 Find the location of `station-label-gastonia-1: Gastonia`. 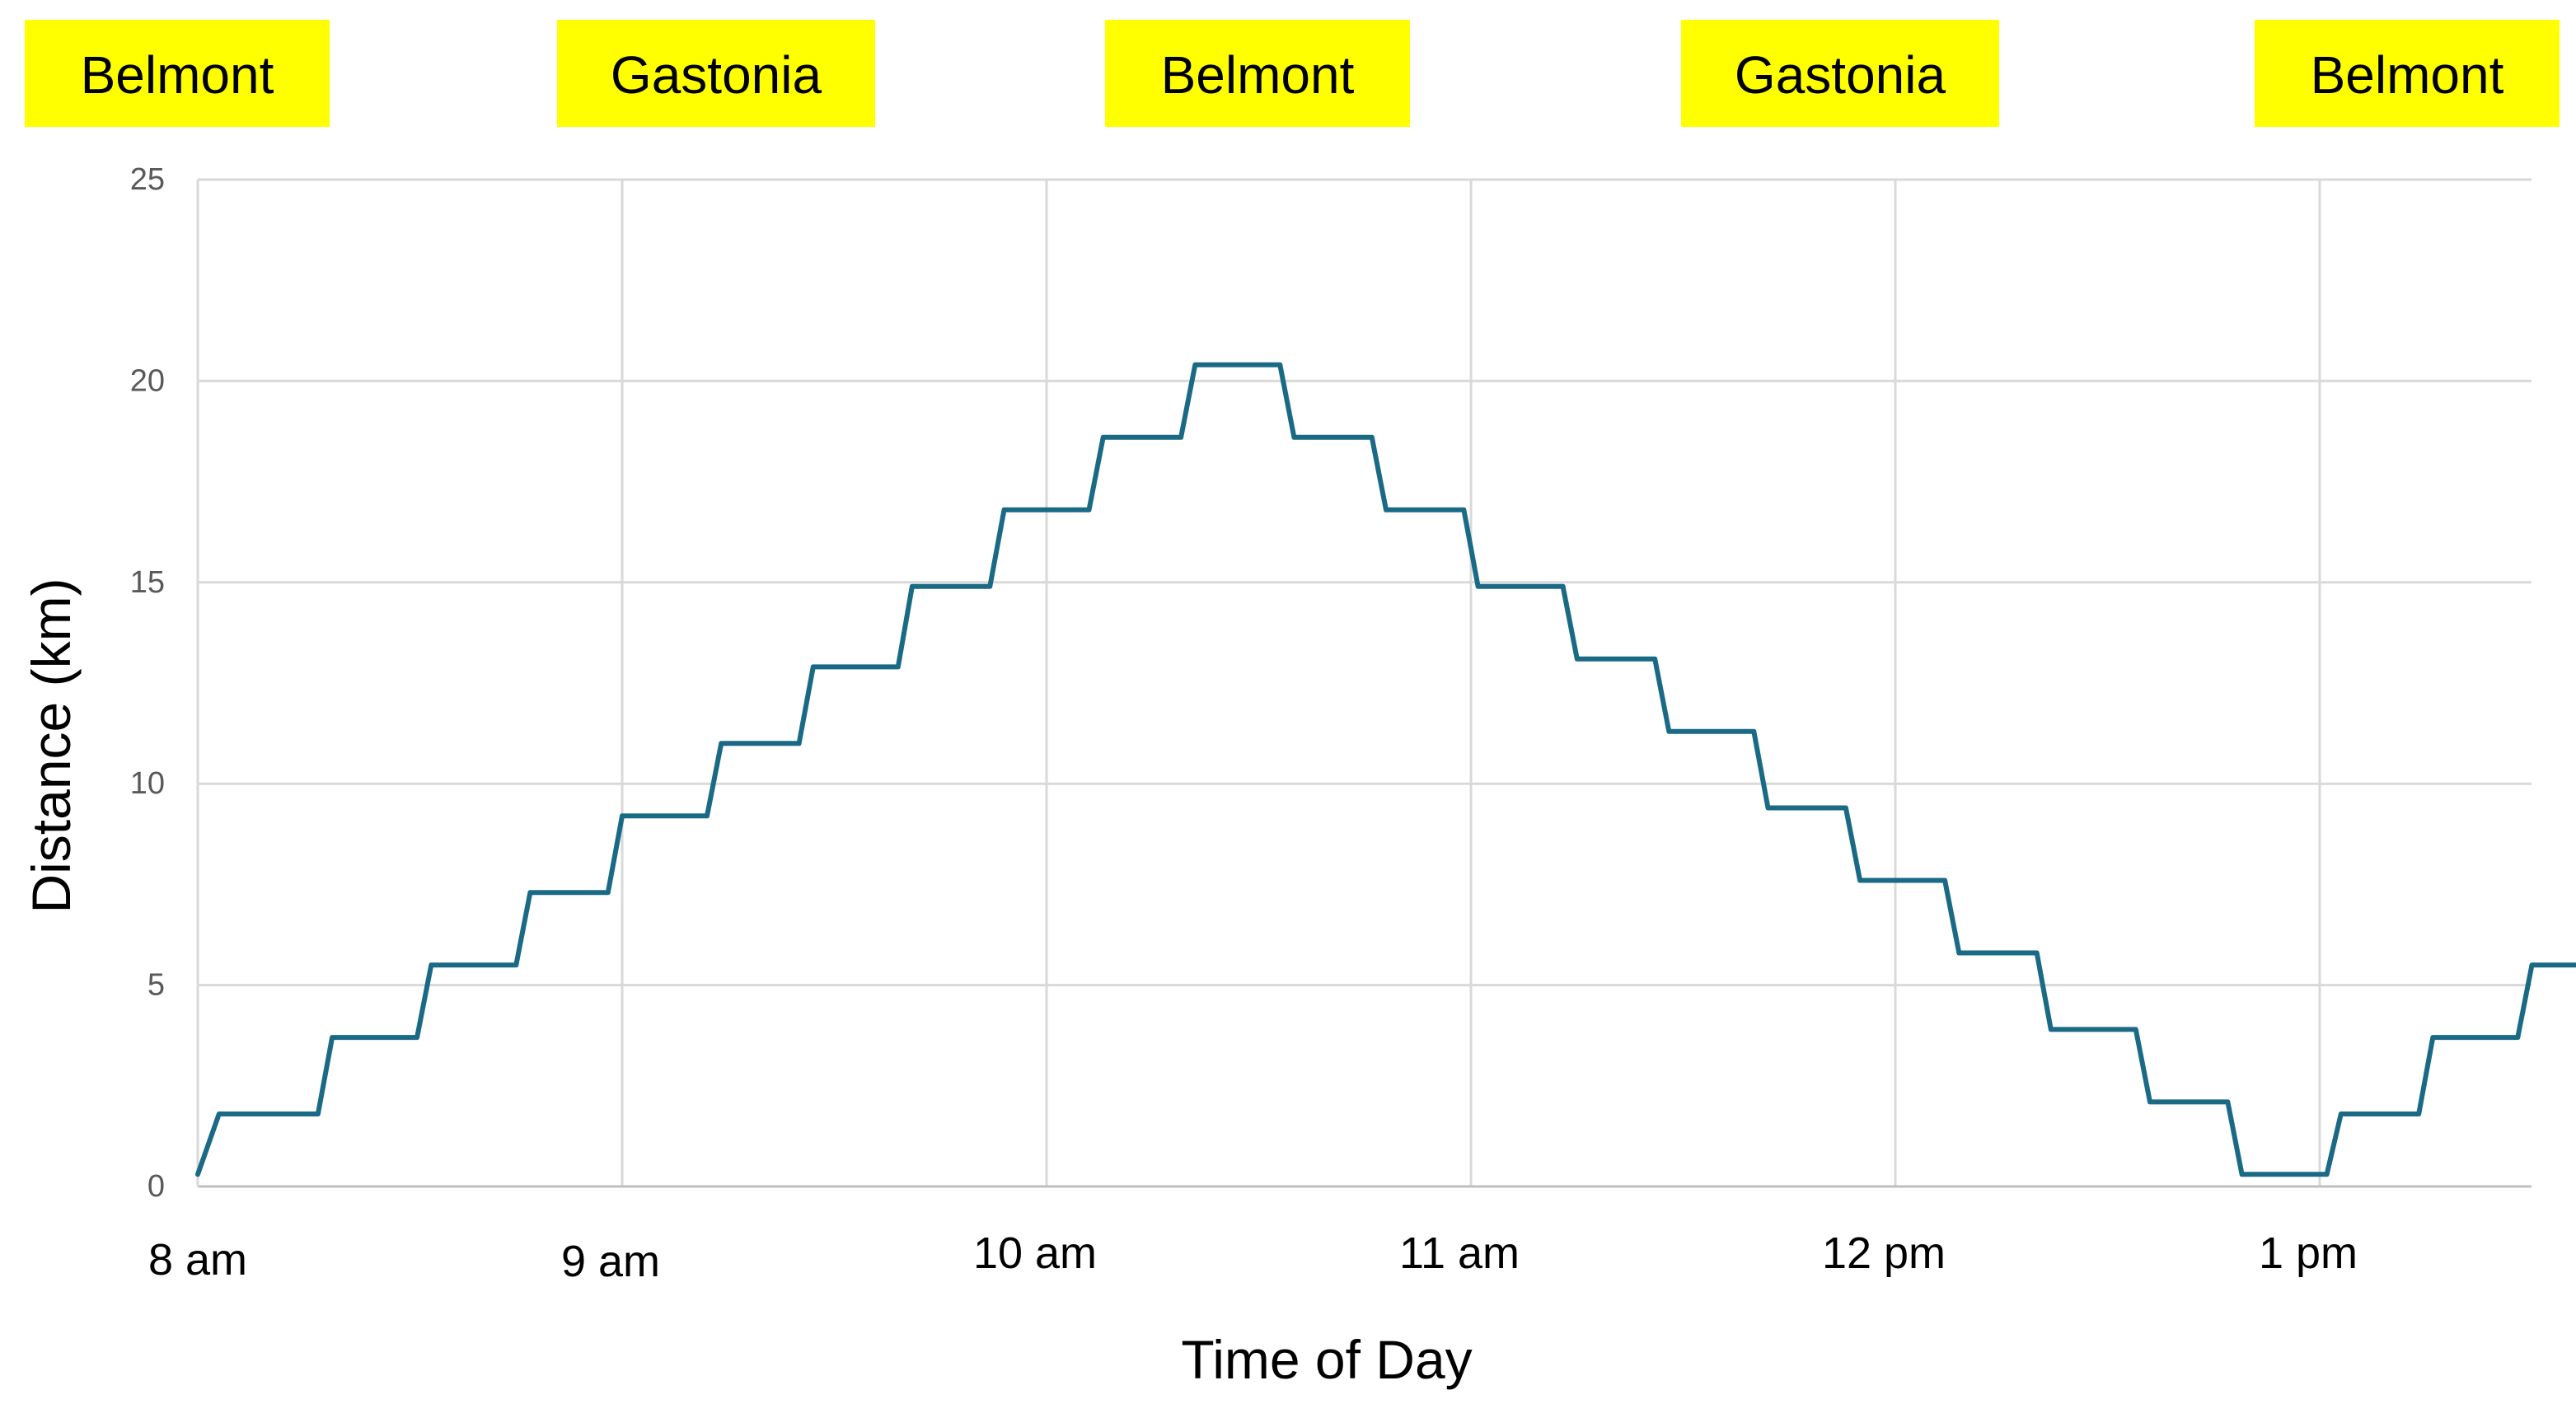

station-label-gastonia-1: Gastonia is located at coordinates (716, 75).